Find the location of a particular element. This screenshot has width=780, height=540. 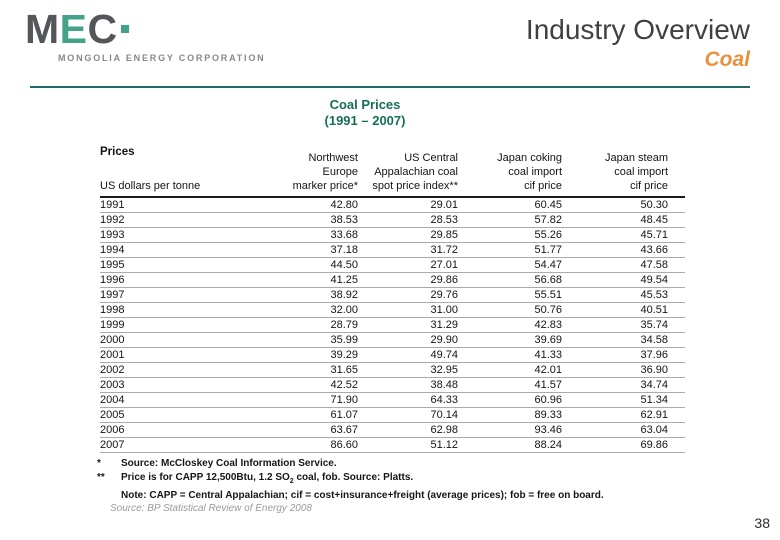

logo-letter-c: C is located at coordinates (102, 29).